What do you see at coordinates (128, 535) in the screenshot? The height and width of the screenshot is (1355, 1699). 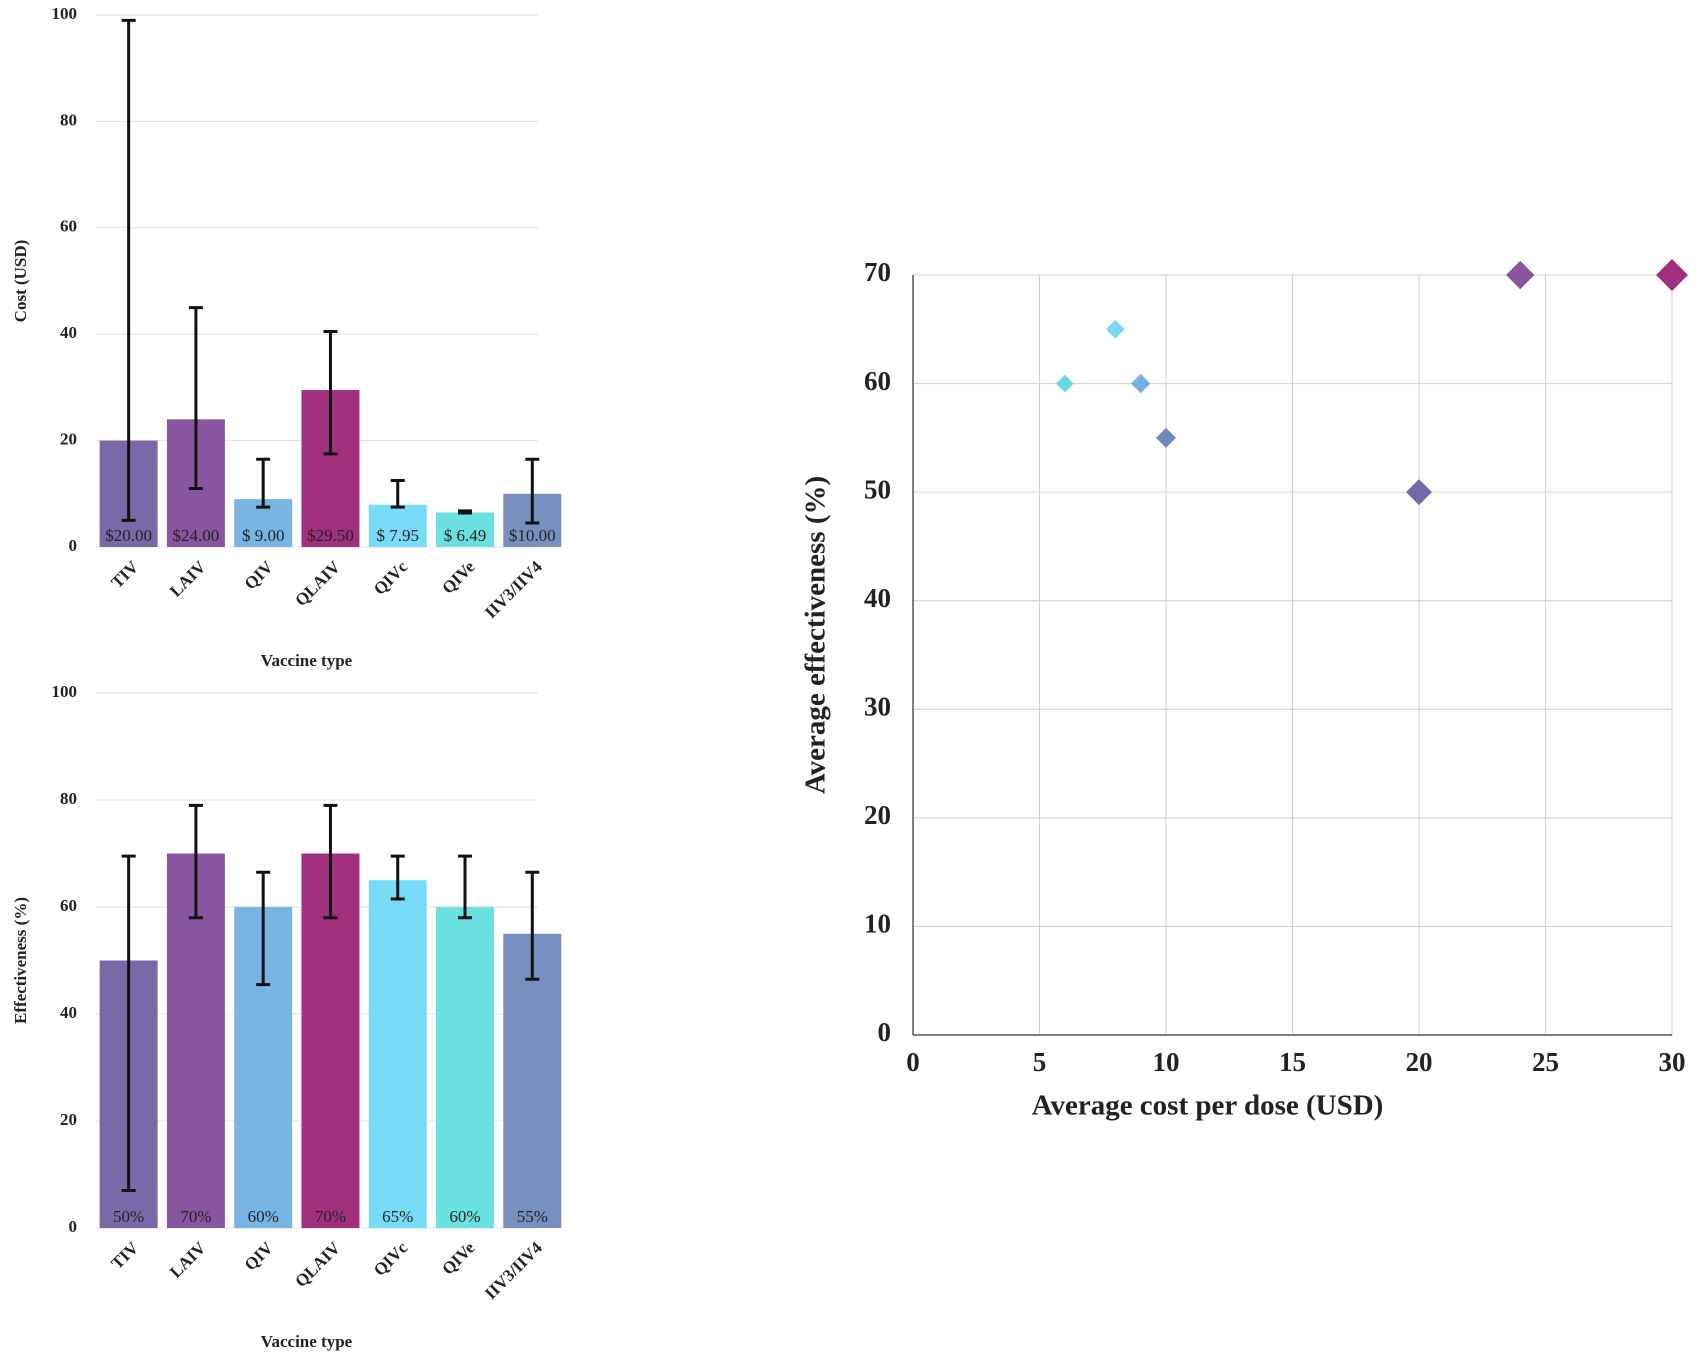 I see `value-label: $20.00` at bounding box center [128, 535].